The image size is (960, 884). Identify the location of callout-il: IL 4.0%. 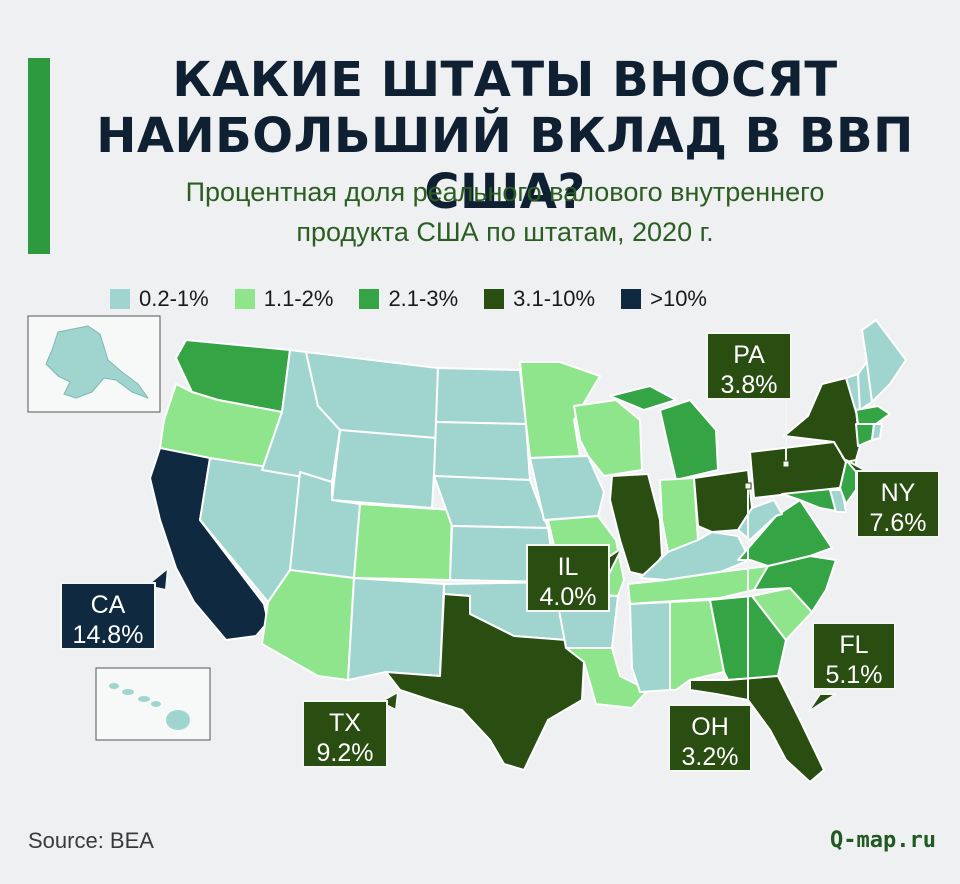
(568, 578).